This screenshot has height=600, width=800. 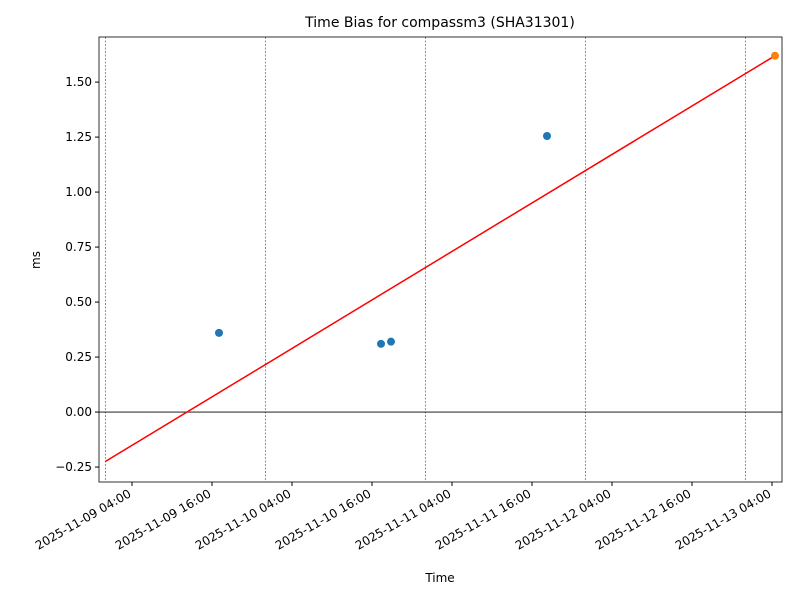 I want to click on y-tick-label: 1.00, so click(x=78, y=192).